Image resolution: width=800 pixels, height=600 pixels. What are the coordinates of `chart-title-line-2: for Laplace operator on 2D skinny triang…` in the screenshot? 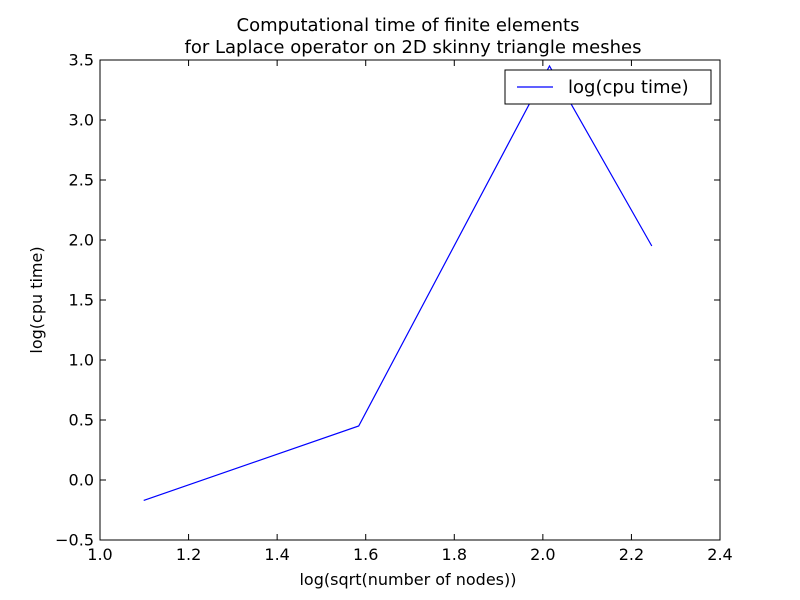 It's located at (413, 47).